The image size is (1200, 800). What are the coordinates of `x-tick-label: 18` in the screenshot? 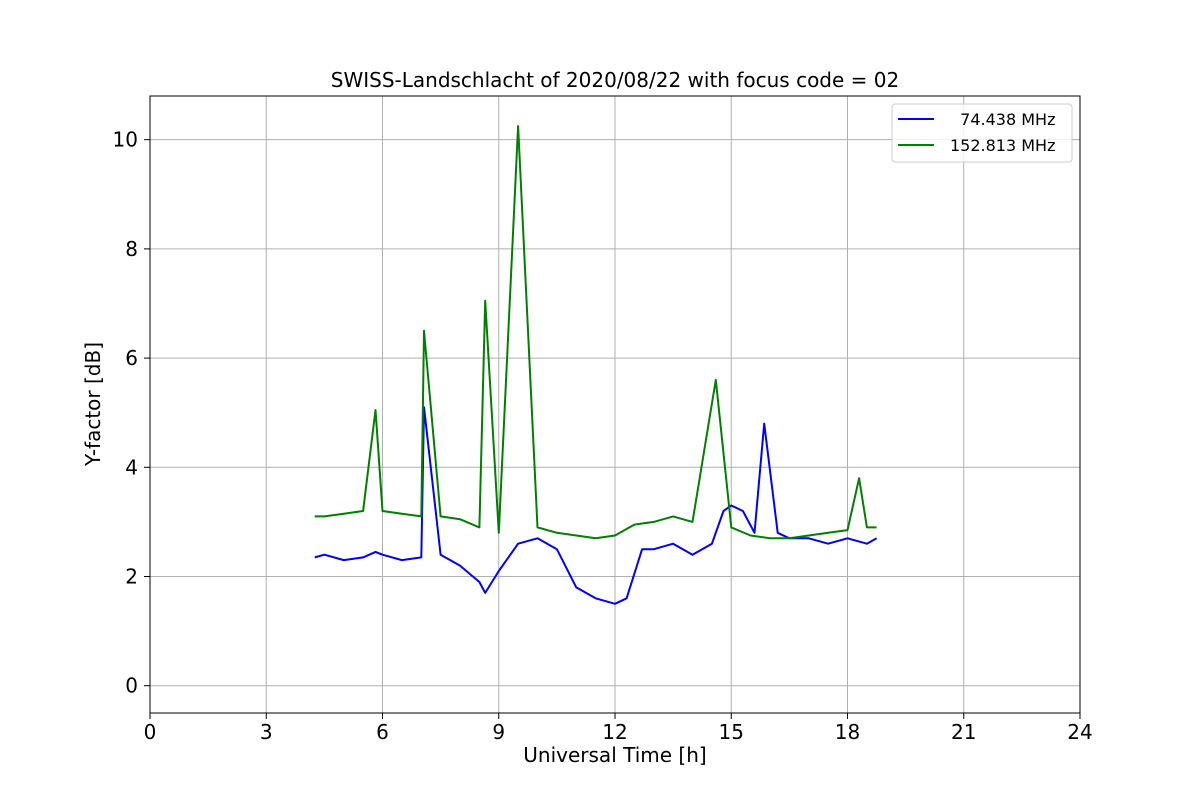 It's located at (847, 732).